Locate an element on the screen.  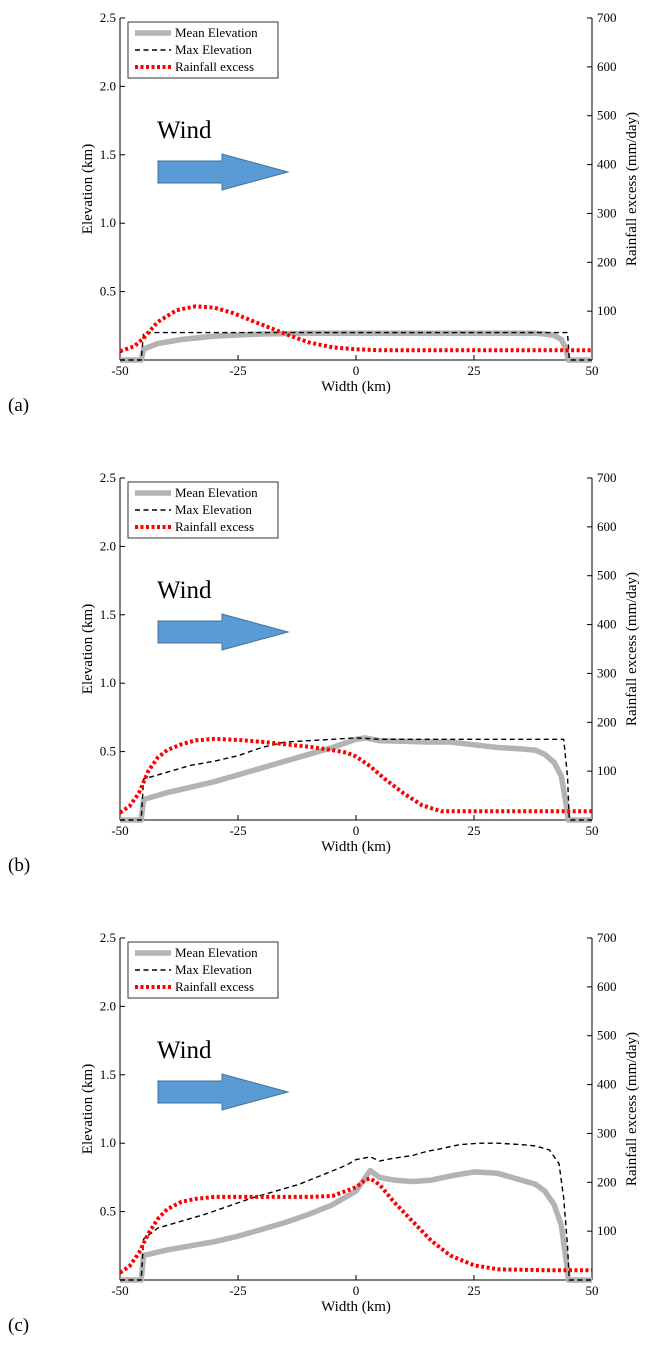
panel-label: (b) is located at coordinates (19, 865).